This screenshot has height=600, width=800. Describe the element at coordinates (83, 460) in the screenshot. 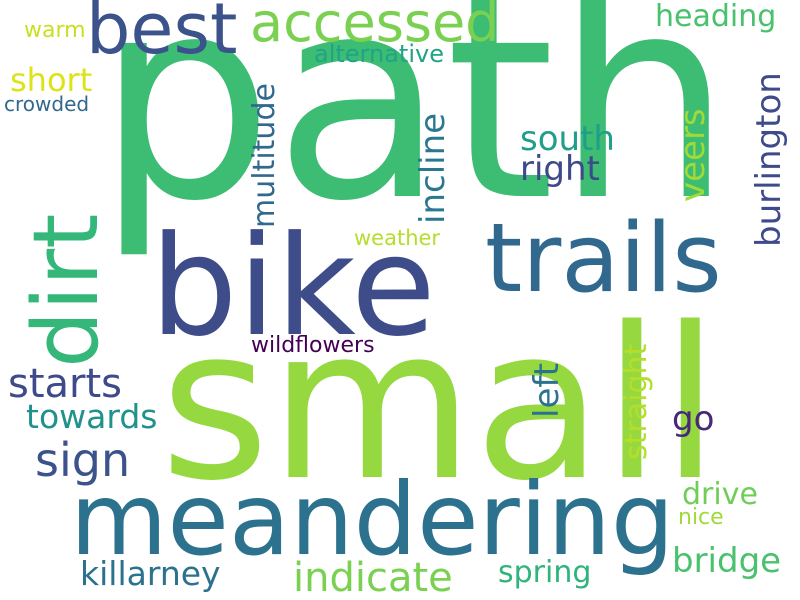

I see `word-sign: sign` at that location.